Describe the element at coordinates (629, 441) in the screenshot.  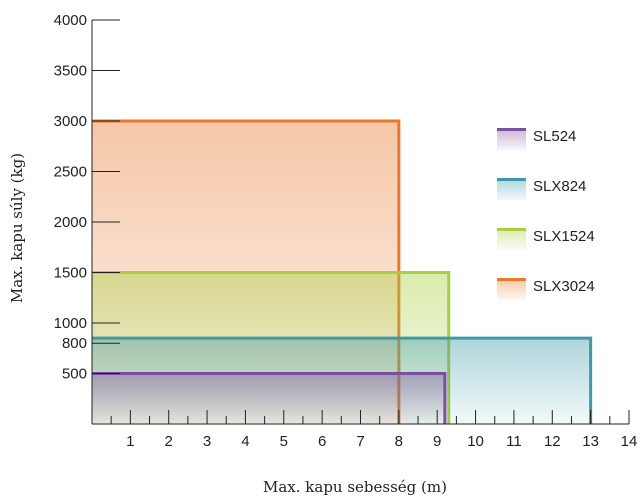
I see `x-tick-label-14: 14` at that location.